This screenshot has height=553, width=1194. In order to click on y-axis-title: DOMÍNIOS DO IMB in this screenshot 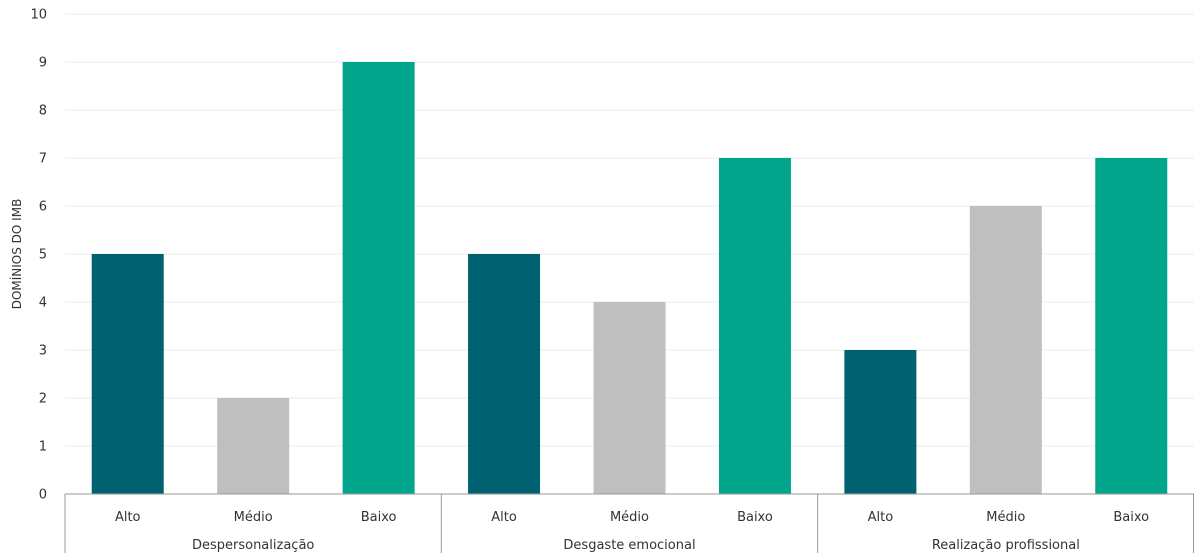, I will do `click(16, 254)`.